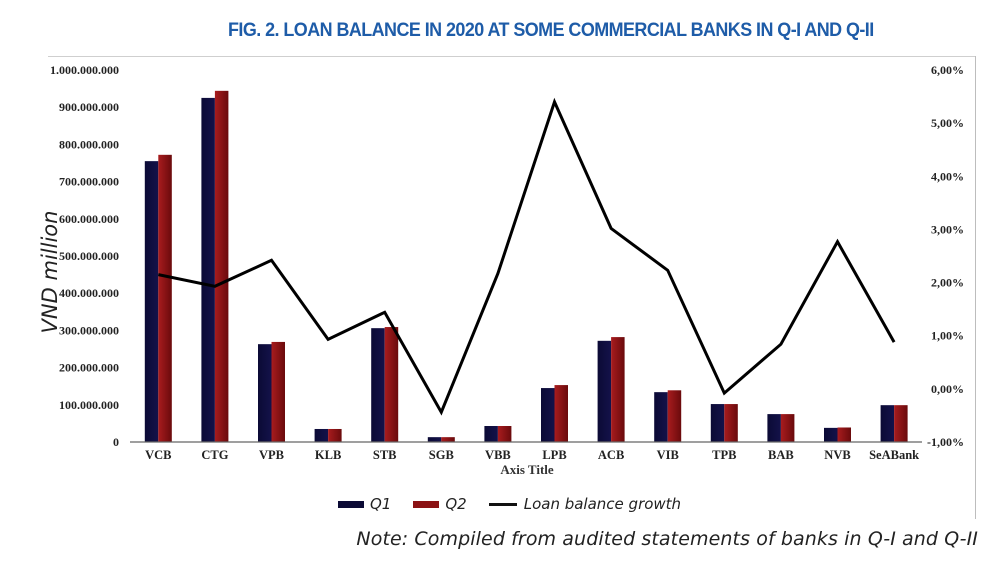 The width and height of the screenshot is (1000, 579). Describe the element at coordinates (947, 123) in the screenshot. I see `y2-tick-label: 5,00%` at that location.